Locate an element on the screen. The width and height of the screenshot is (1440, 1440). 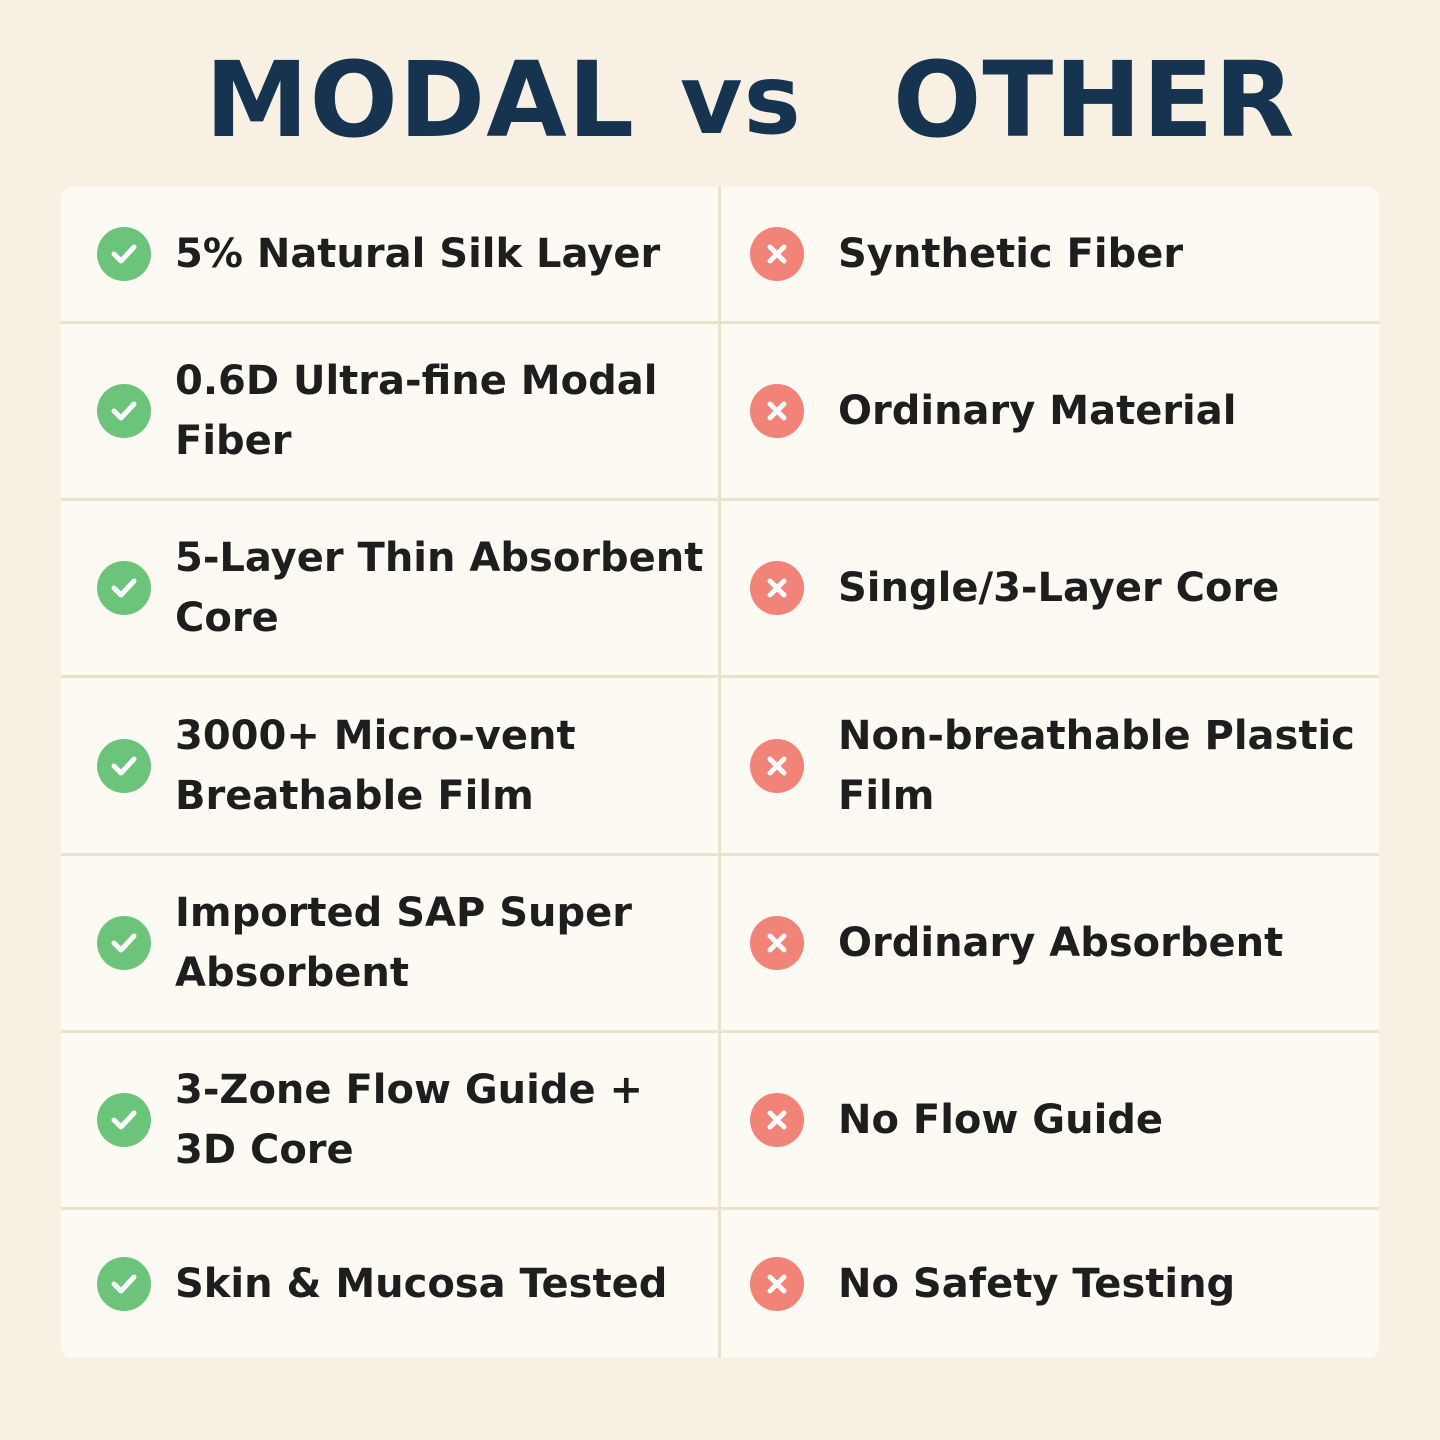
modal-feature: 5-Layer Thin Absorbent Core is located at coordinates (439, 588).